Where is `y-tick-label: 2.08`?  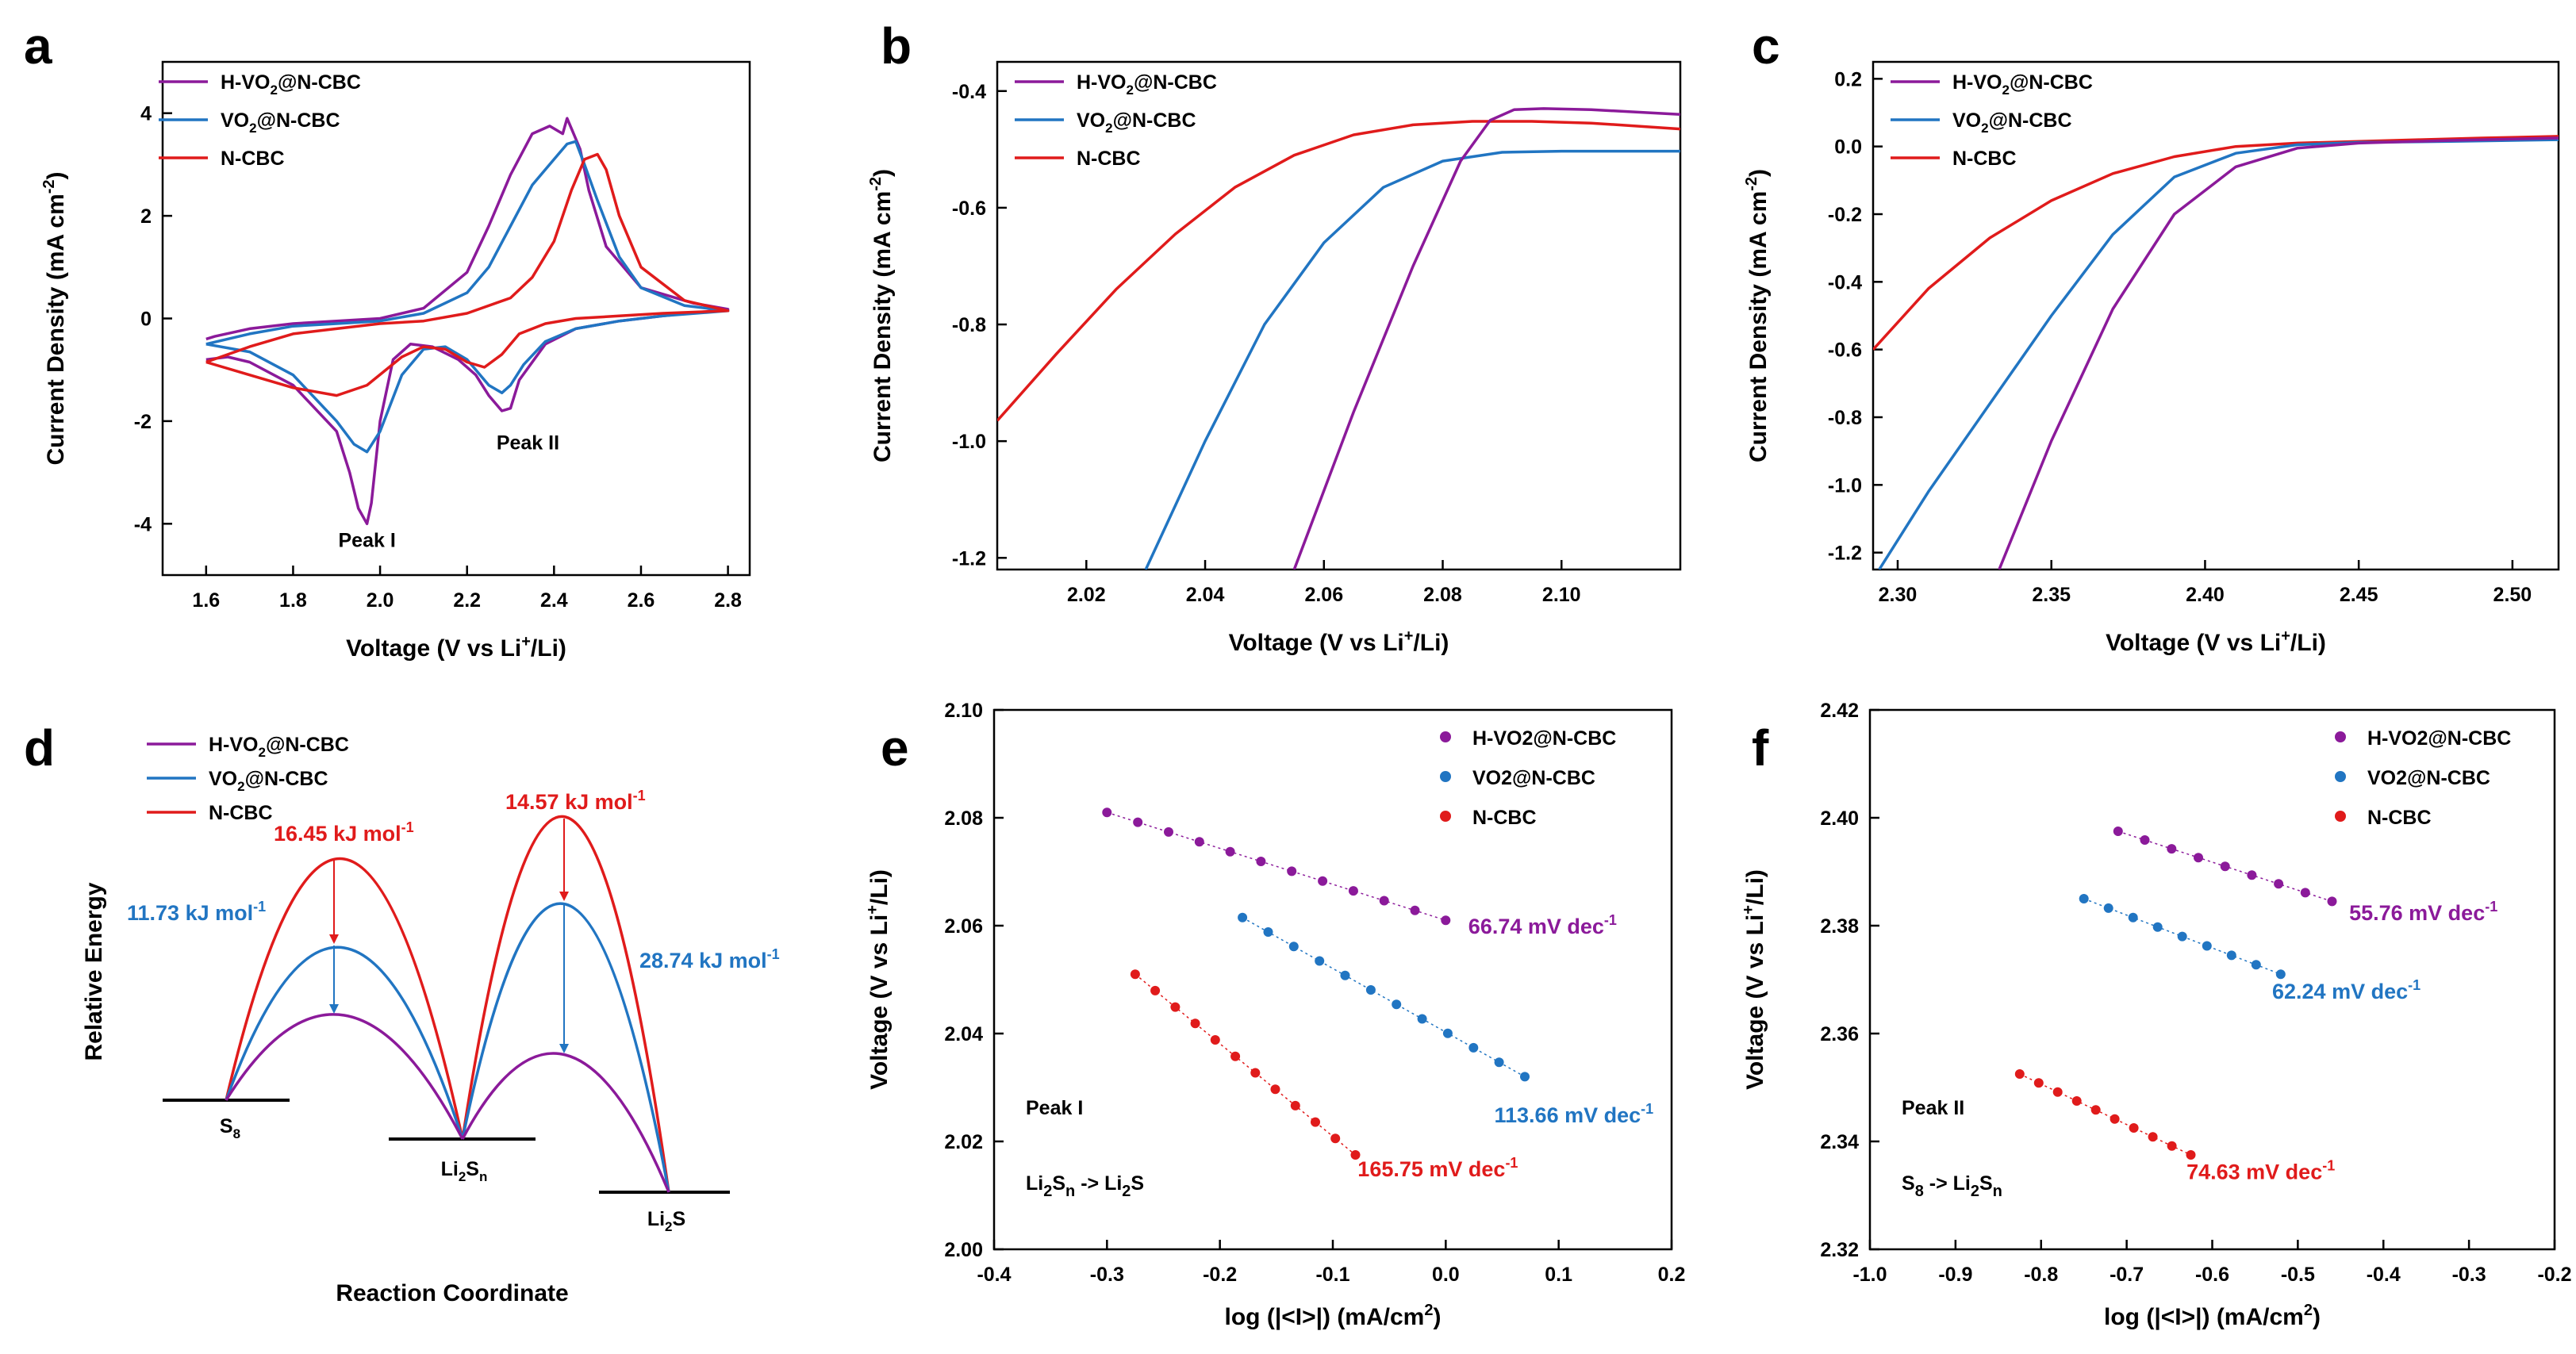 y-tick-label: 2.08 is located at coordinates (963, 818).